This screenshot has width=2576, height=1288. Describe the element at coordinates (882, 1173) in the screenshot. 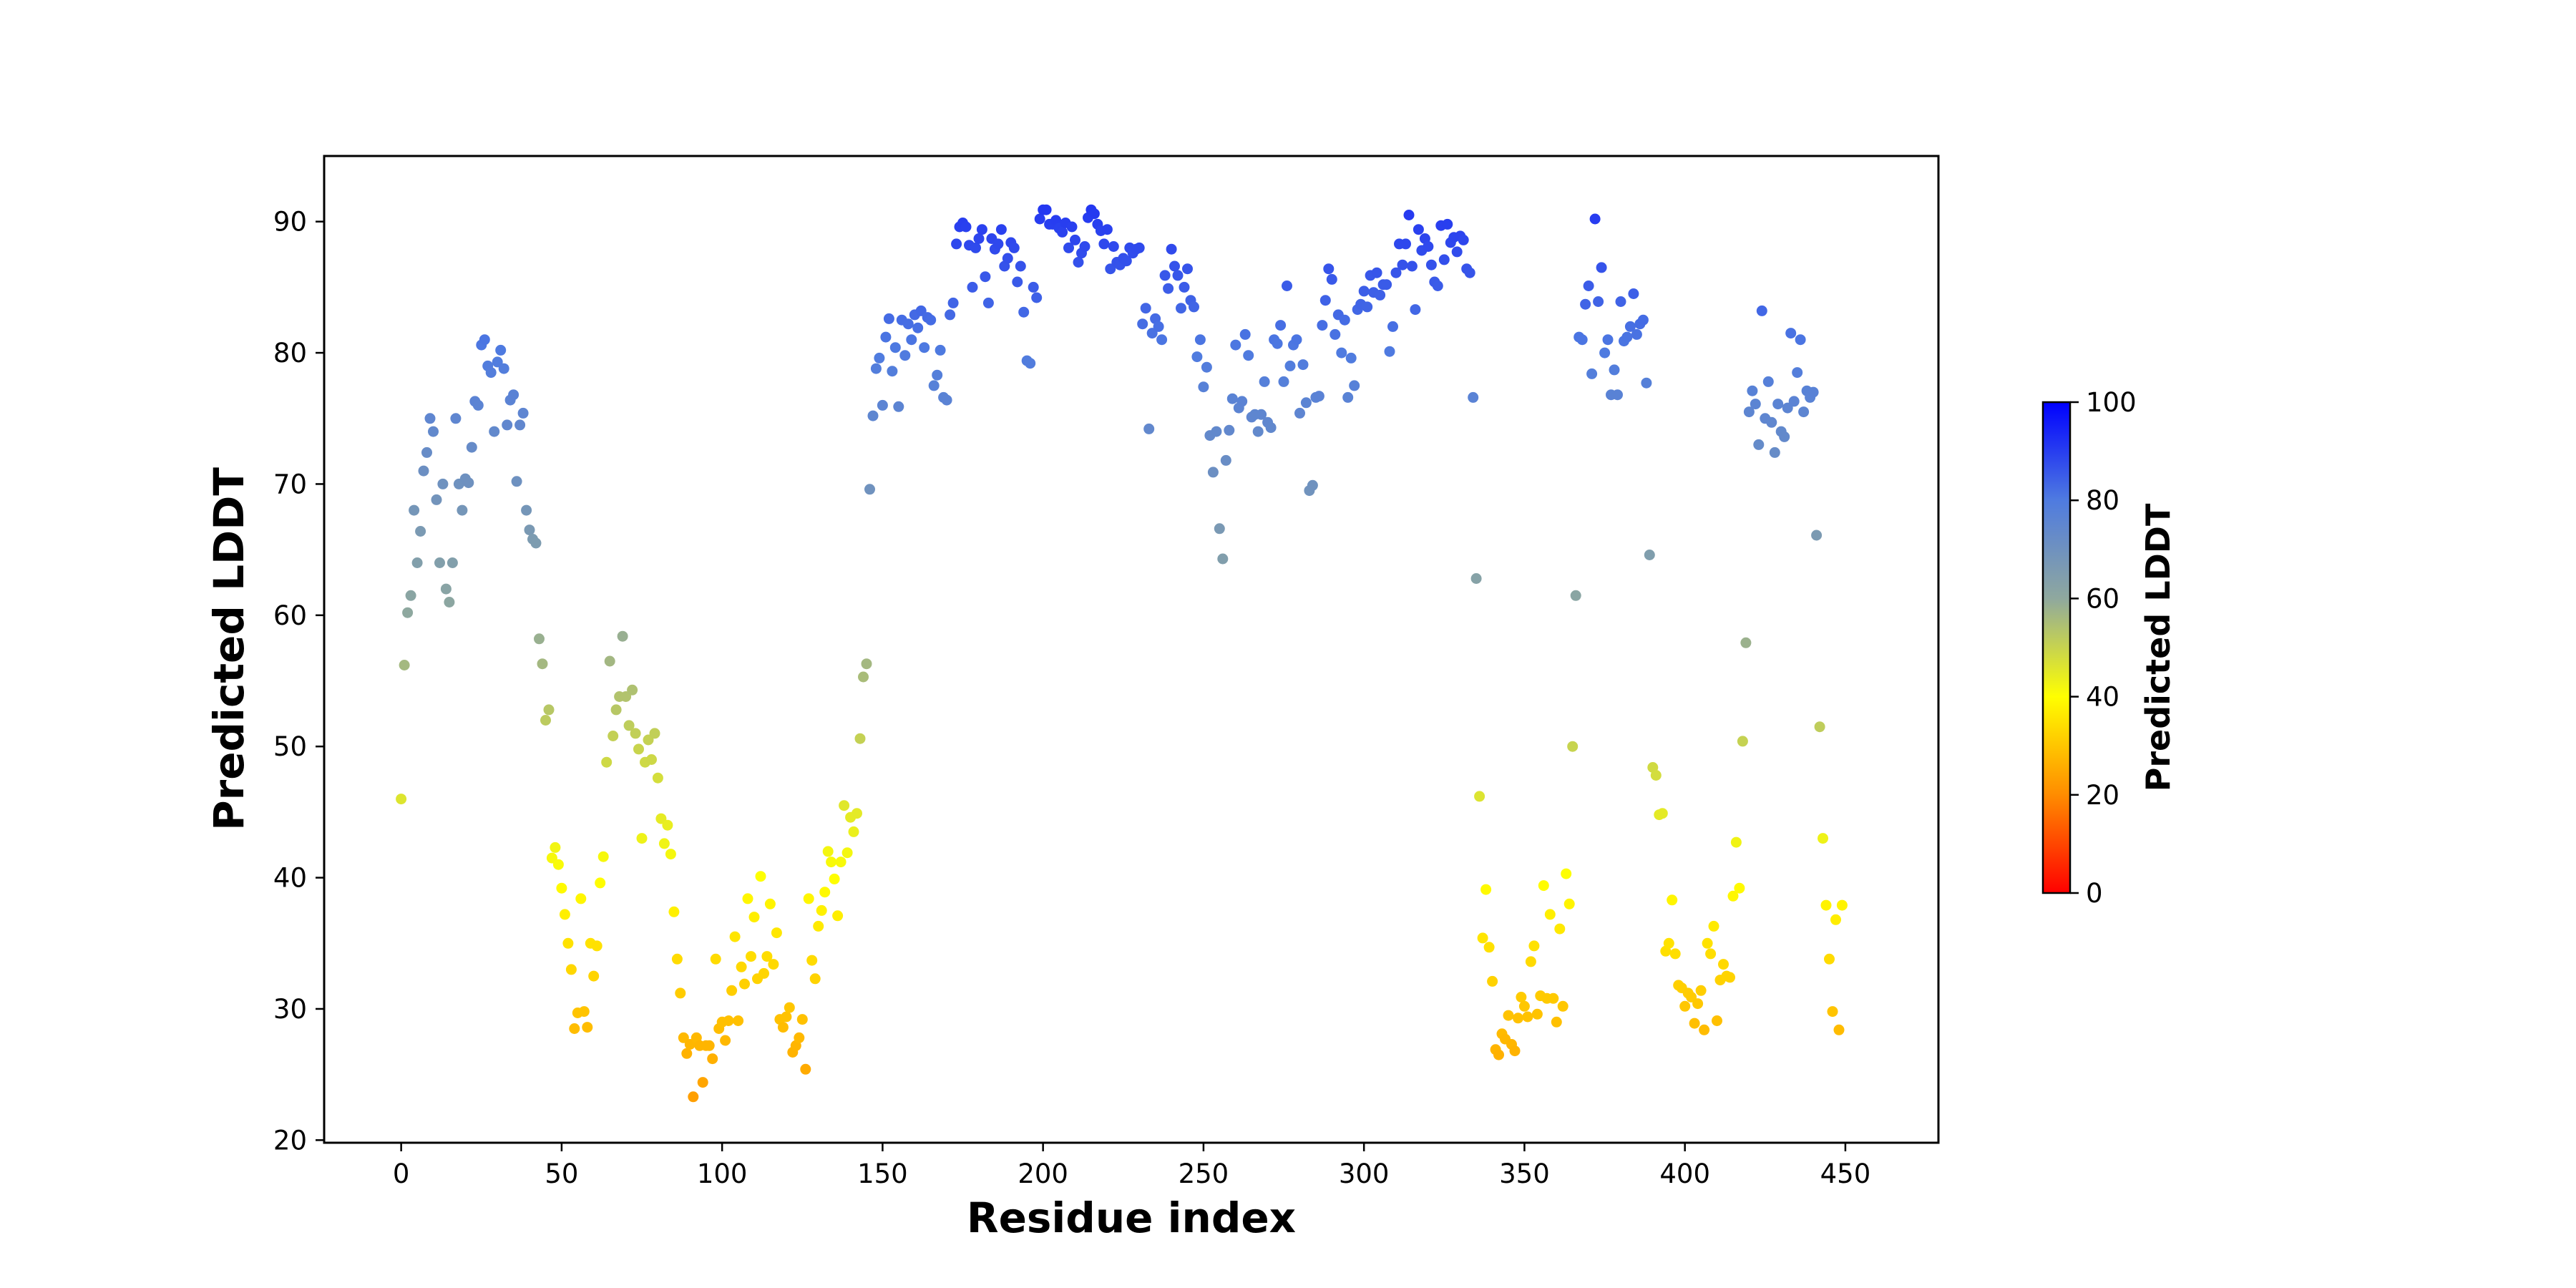

I see `x-tick-label: 150` at that location.